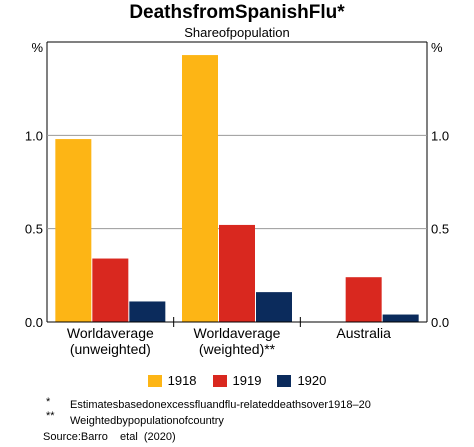 The width and height of the screenshot is (474, 447). What do you see at coordinates (440, 229) in the screenshot?
I see `y-tick-right-1: 0.5` at bounding box center [440, 229].